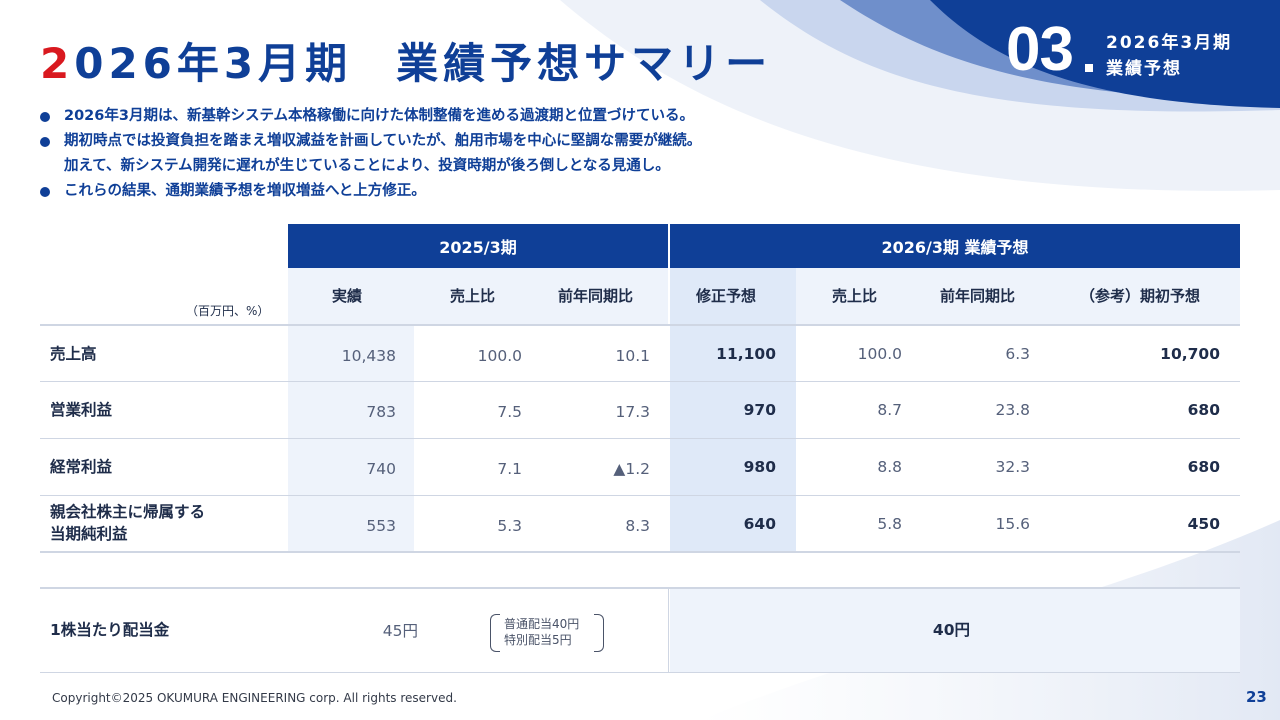 The image size is (1280, 720). I want to click on dividend-curr-shade, so click(955, 630).